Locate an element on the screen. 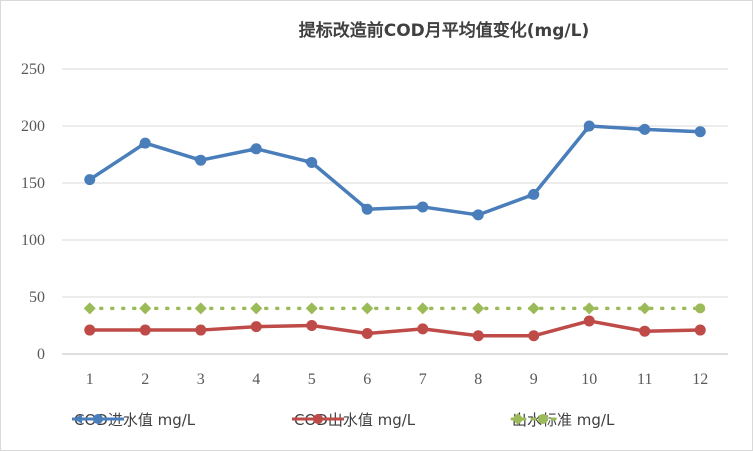 The image size is (753, 451). y-tick-label: 100 is located at coordinates (33, 240).